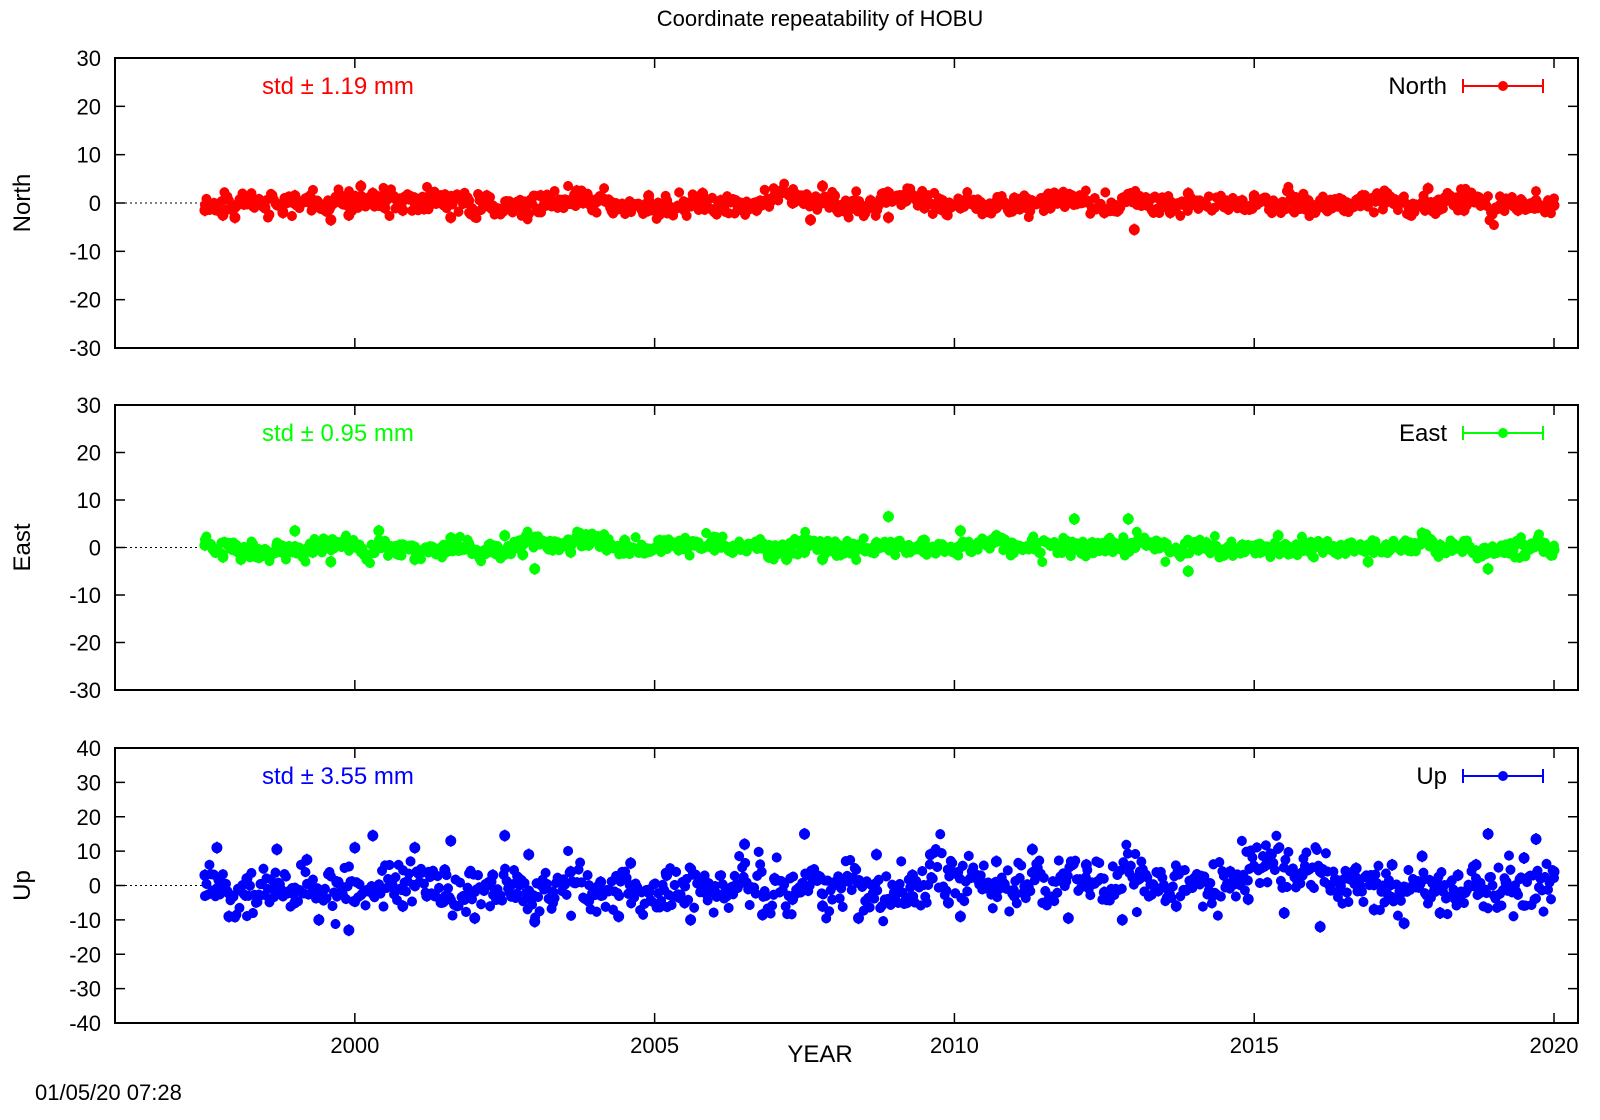 Image resolution: width=1600 pixels, height=1120 pixels. What do you see at coordinates (89, 405) in the screenshot?
I see `y-tick-label-east: 30` at bounding box center [89, 405].